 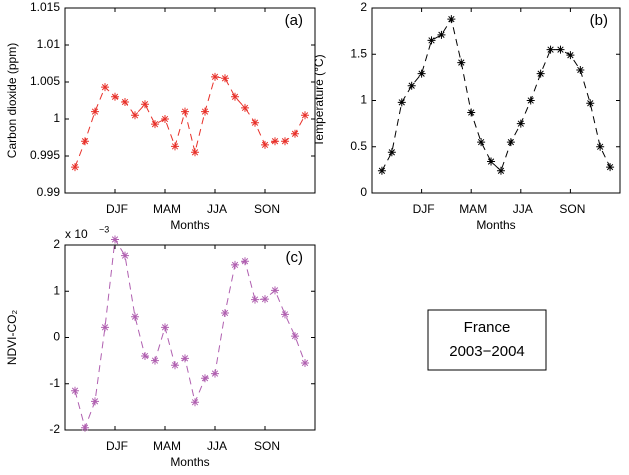 What do you see at coordinates (295, 257) in the screenshot?
I see `panel-label: (c)` at bounding box center [295, 257].